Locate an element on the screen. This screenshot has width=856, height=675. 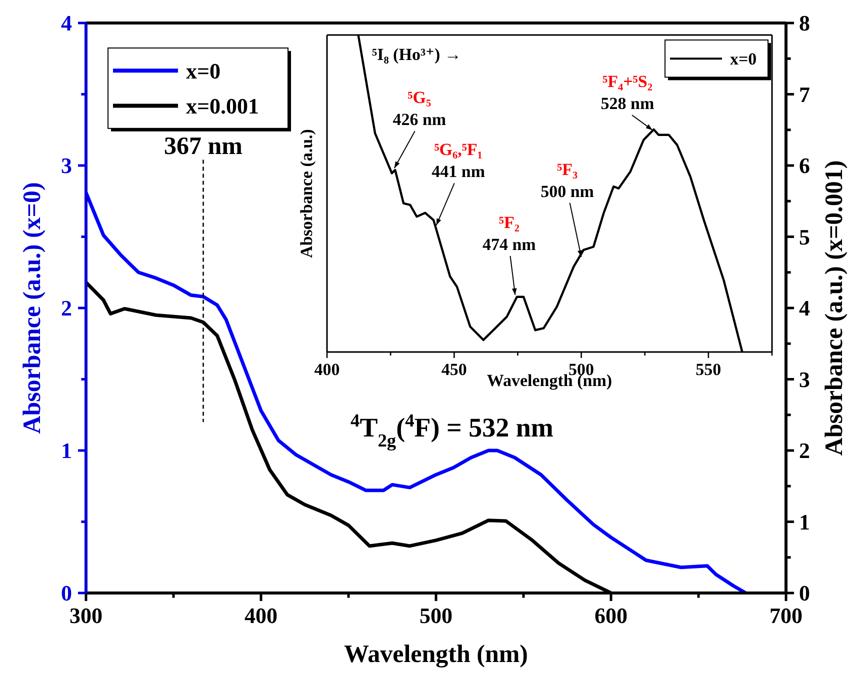
y2-tick-label: 1 is located at coordinates (804, 521).